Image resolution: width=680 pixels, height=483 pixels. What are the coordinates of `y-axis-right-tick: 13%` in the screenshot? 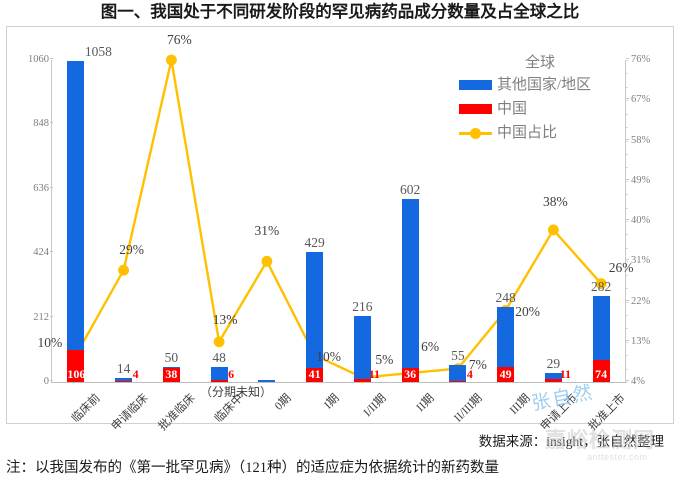 It's located at (646, 341).